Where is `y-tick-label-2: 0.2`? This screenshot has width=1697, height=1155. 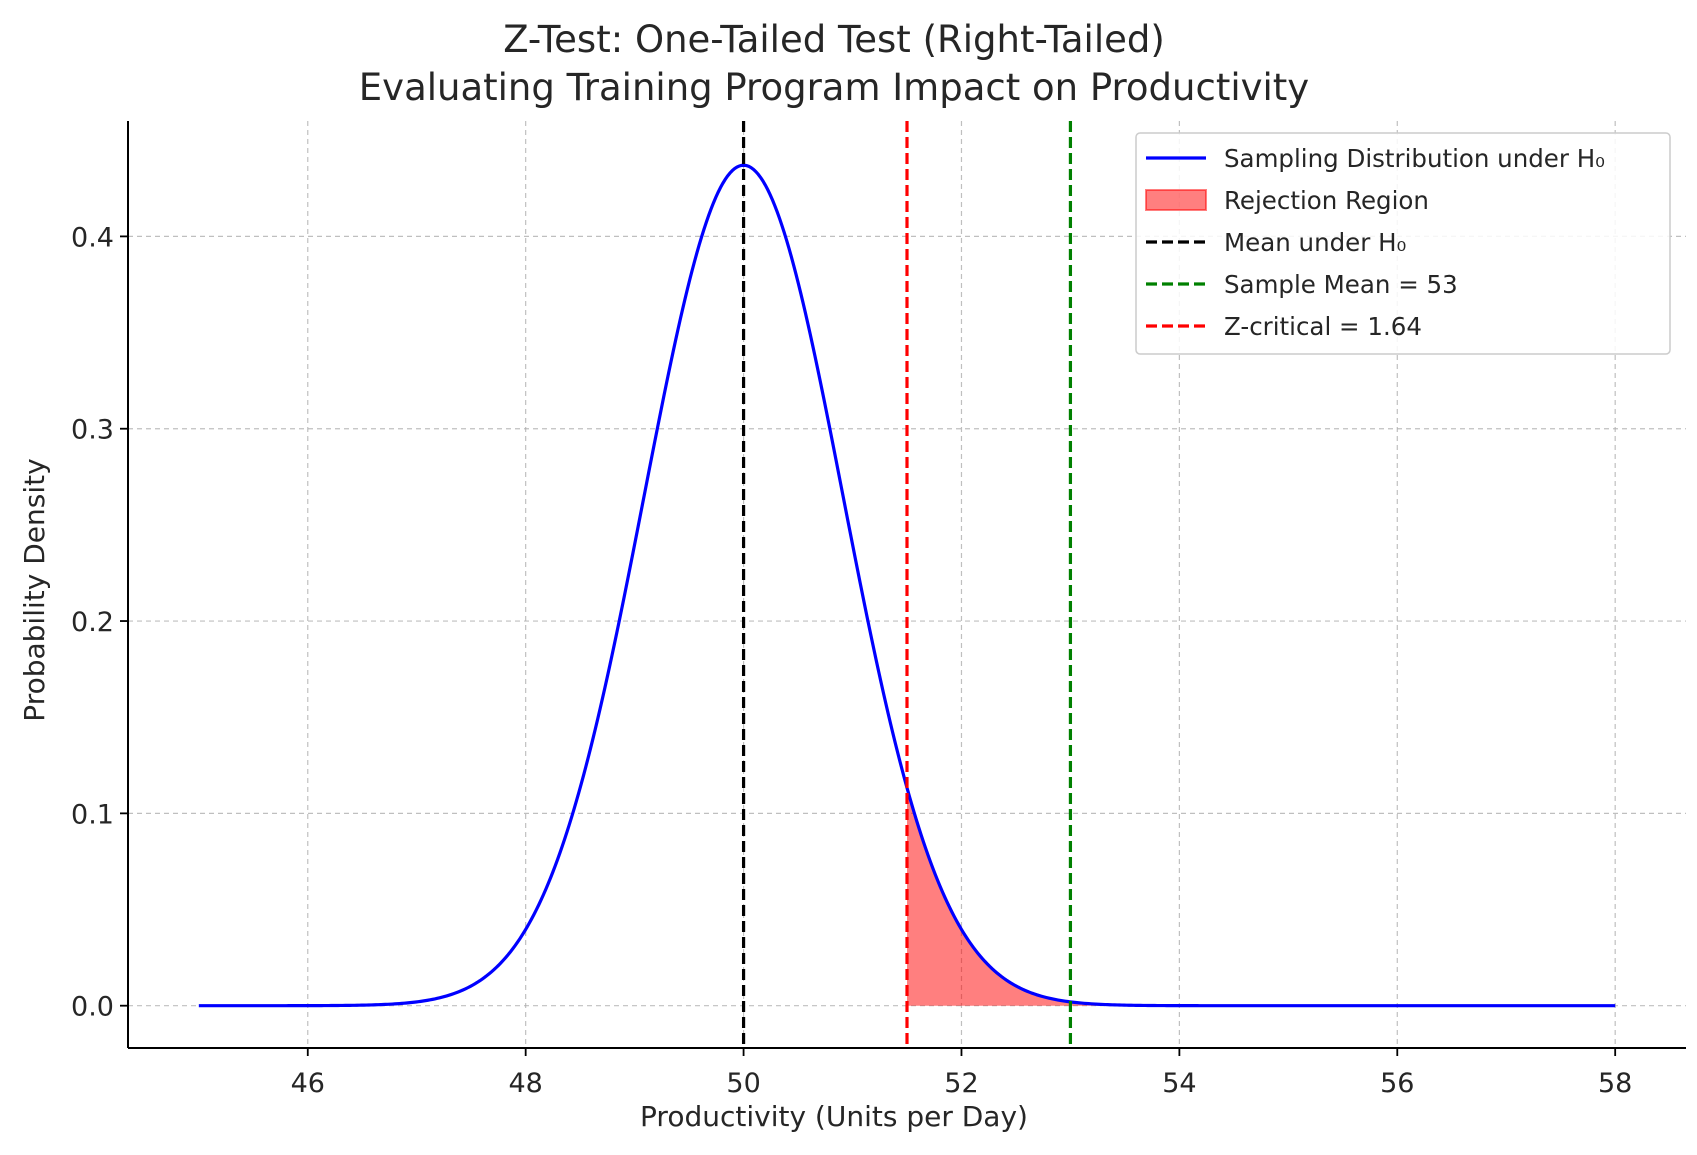 y-tick-label-2: 0.2 is located at coordinates (92, 622).